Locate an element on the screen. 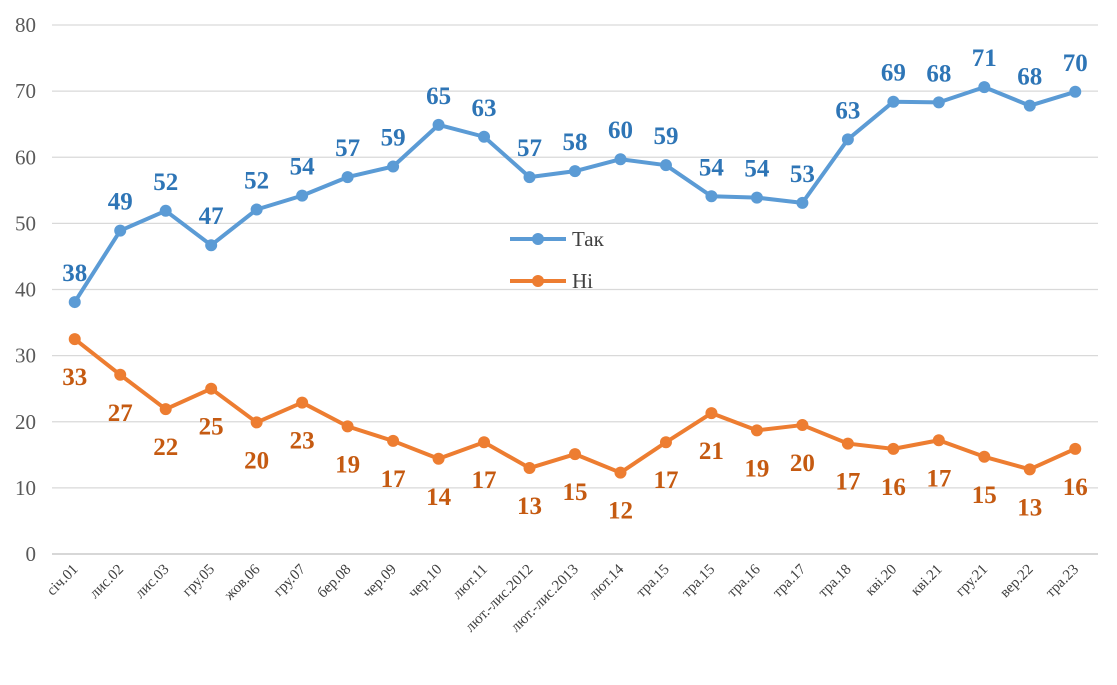 The width and height of the screenshot is (1117, 685). x-tick-label: тра.16 is located at coordinates (744, 581).